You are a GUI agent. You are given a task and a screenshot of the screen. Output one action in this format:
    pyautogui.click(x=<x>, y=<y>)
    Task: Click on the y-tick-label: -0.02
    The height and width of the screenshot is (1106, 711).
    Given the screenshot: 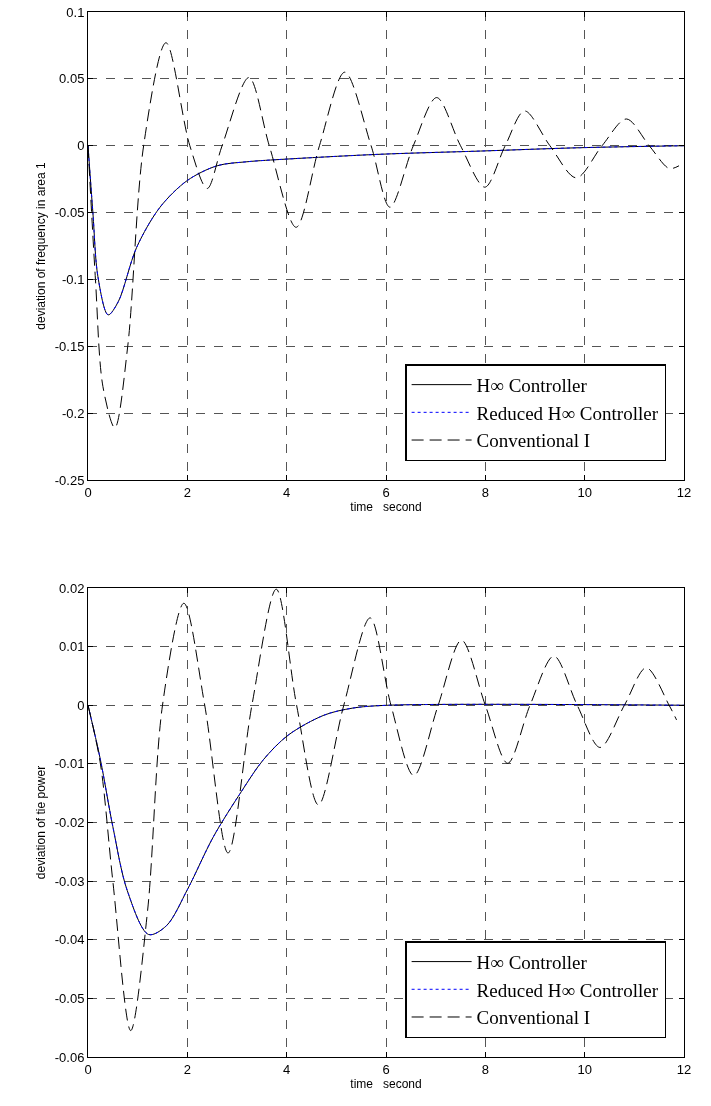 What is the action you would take?
    pyautogui.click(x=69, y=823)
    